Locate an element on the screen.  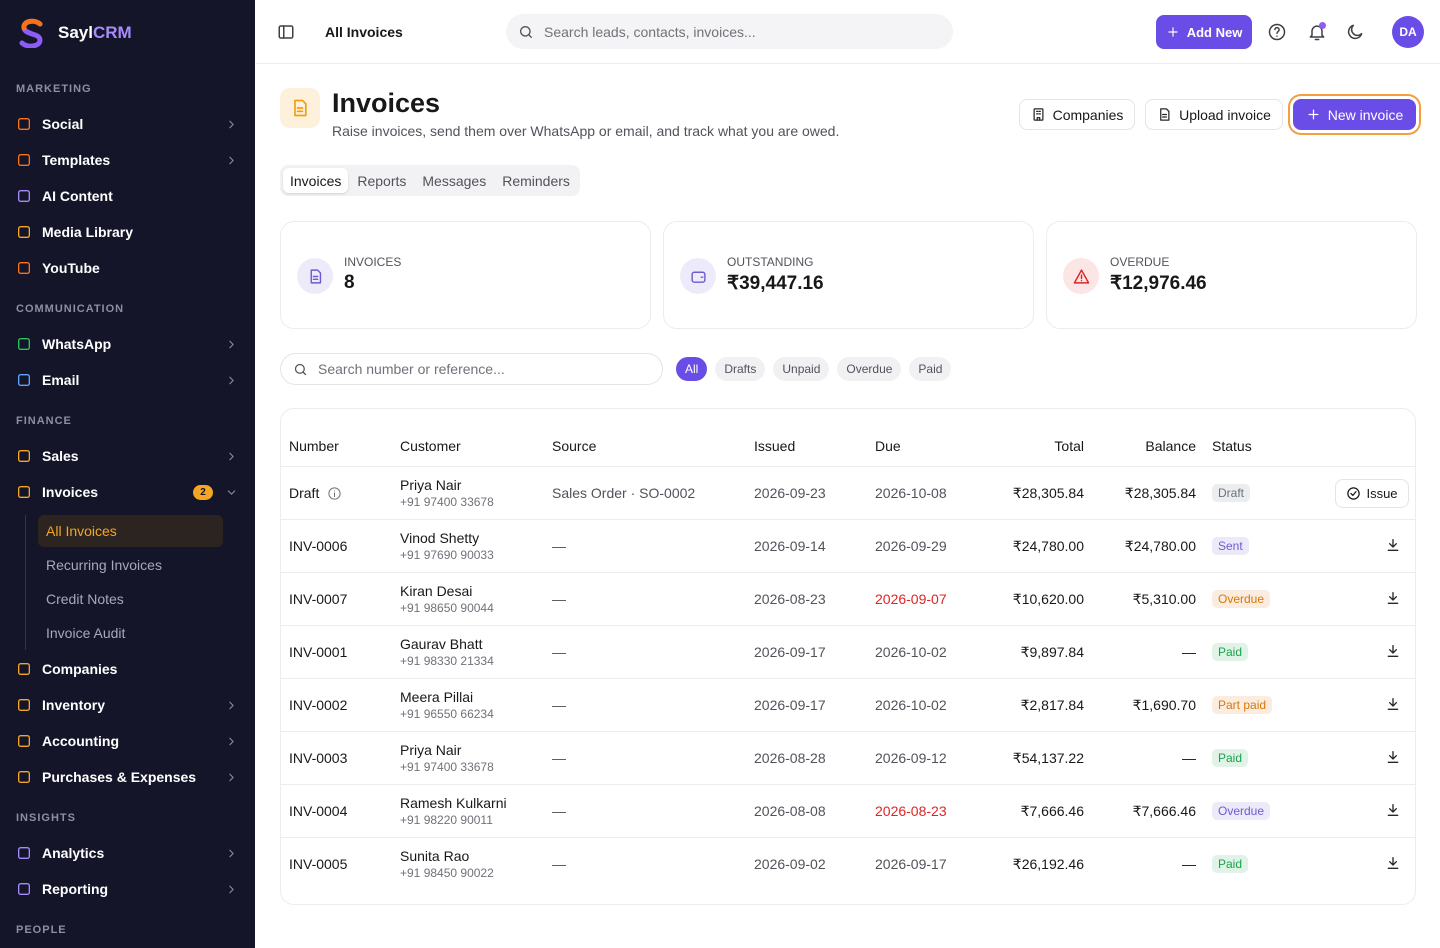
avatar: DA is located at coordinates (1408, 32).